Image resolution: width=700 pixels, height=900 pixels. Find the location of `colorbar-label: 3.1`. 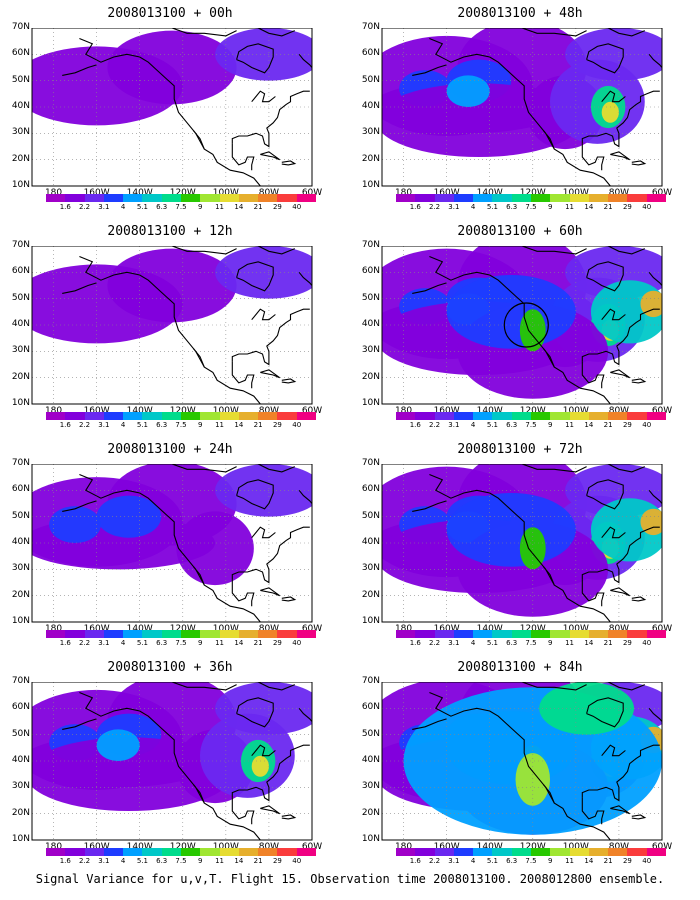

colorbar-label: 3.1 is located at coordinates (454, 643).